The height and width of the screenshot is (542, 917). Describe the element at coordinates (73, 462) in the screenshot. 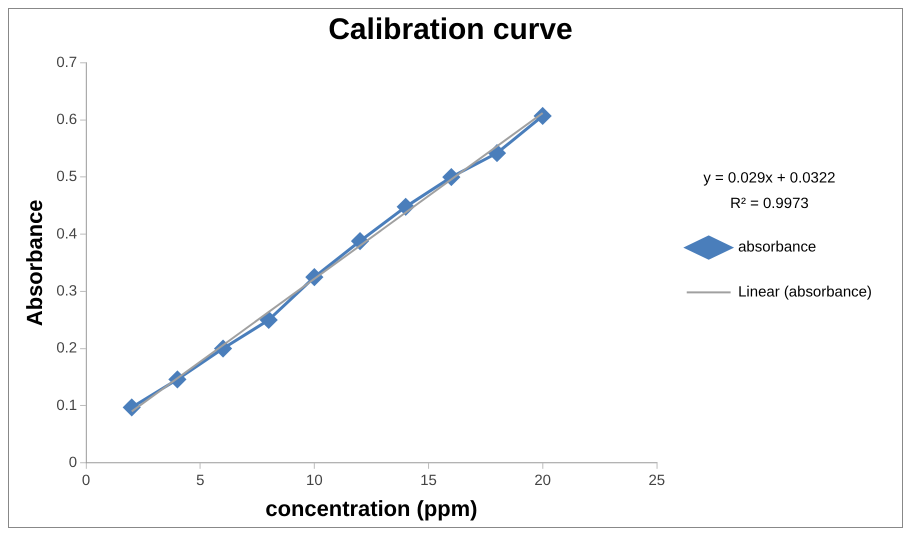

I see `y-tick-label: 0` at that location.